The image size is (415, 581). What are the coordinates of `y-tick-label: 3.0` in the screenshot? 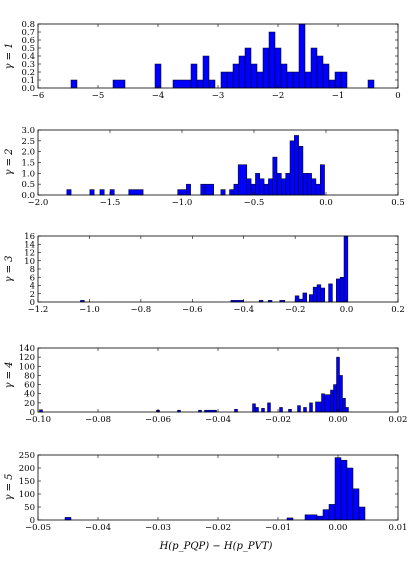 It's located at (28, 131).